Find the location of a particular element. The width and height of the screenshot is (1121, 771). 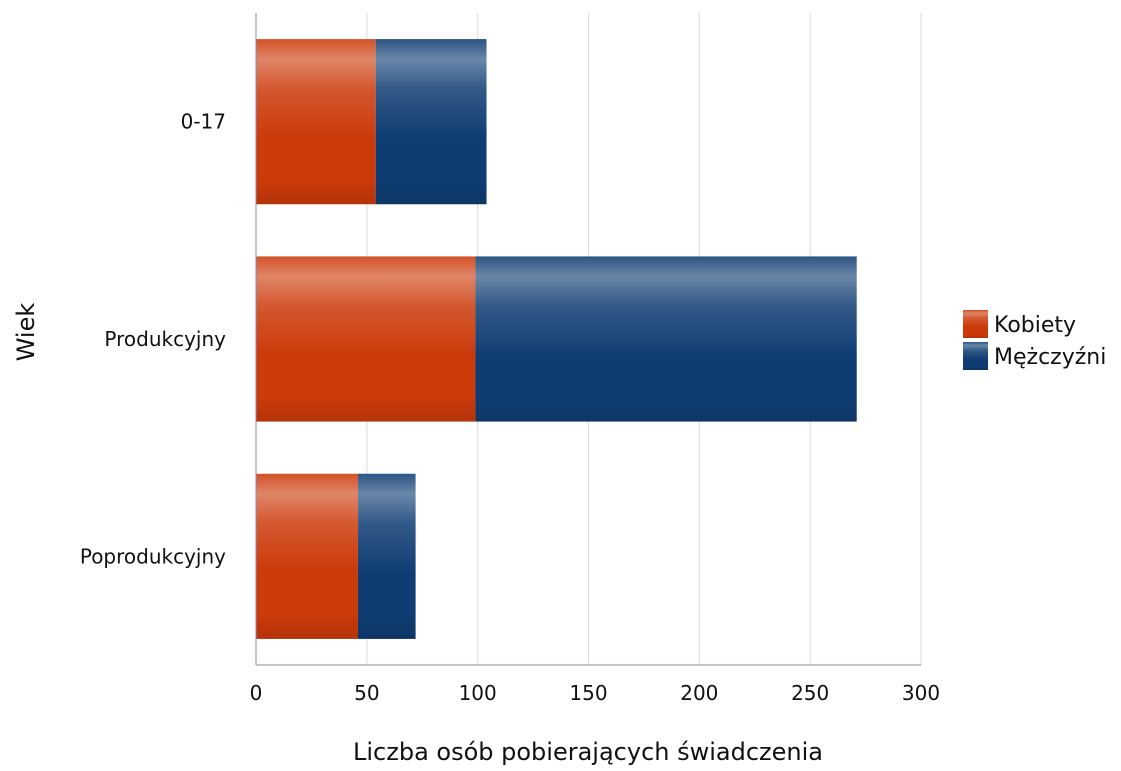

x-tick-label: 300 is located at coordinates (921, 693).